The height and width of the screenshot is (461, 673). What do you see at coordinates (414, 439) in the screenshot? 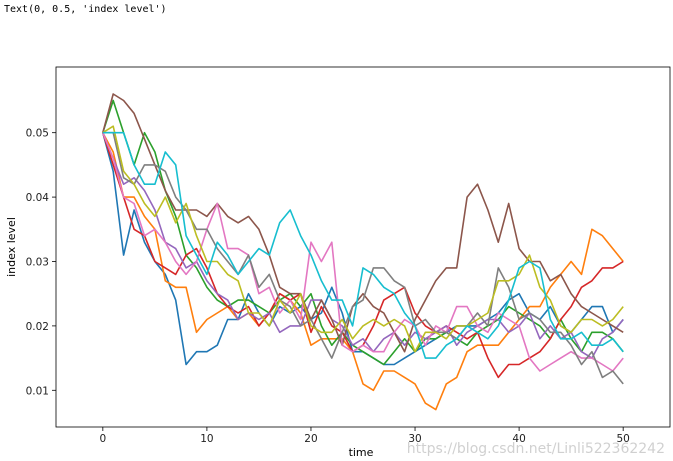
I see `x-tick-label: 30` at bounding box center [414, 439].